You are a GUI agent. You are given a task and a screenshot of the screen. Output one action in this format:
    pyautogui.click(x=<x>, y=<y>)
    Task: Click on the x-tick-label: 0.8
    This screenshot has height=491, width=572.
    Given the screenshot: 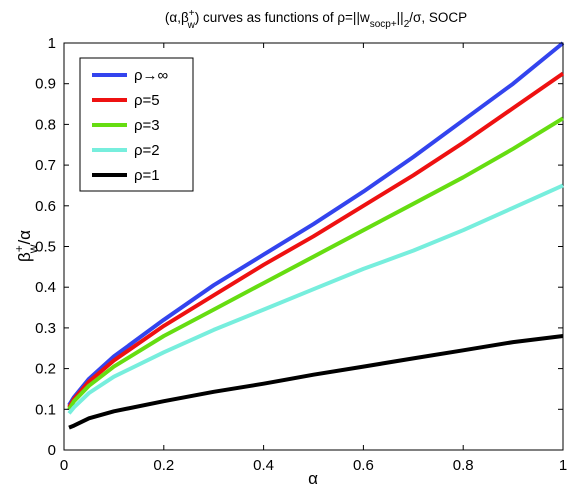 What is the action you would take?
    pyautogui.click(x=463, y=465)
    